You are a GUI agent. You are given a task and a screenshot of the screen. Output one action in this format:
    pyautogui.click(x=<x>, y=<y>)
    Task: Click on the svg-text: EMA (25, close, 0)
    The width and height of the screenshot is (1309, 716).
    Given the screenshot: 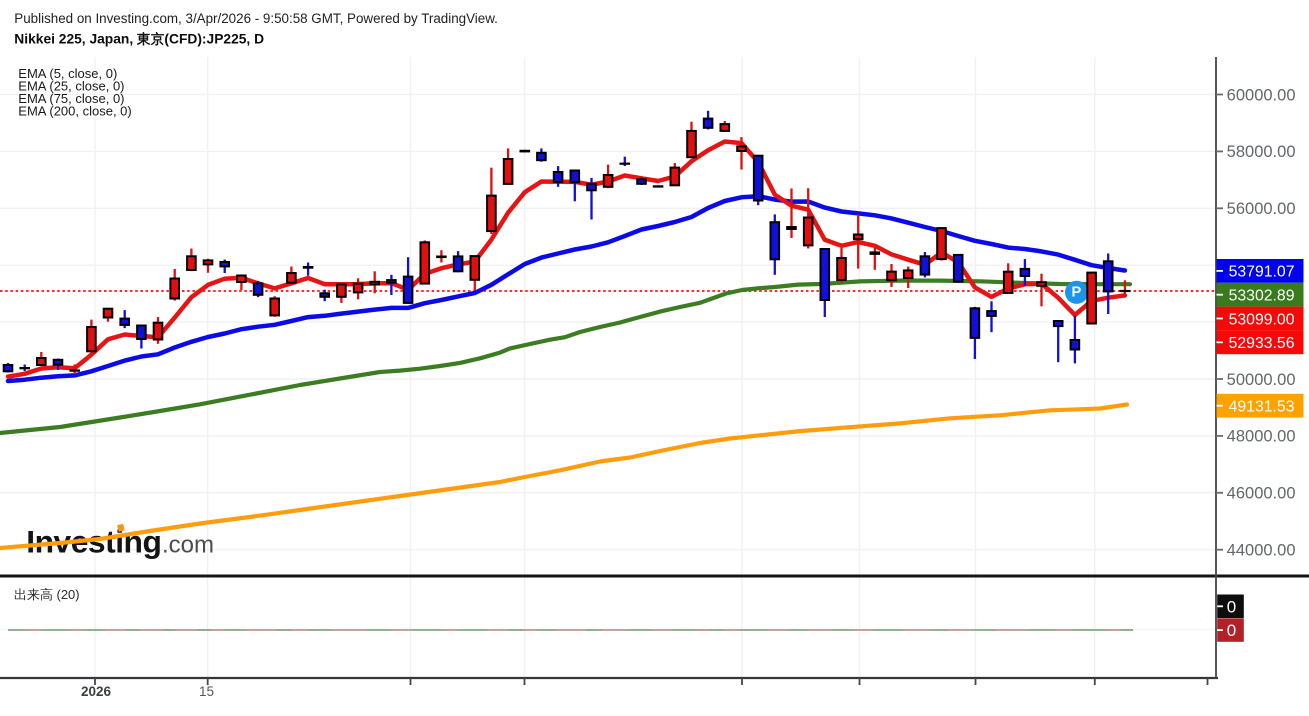 What is the action you would take?
    pyautogui.click(x=71, y=85)
    